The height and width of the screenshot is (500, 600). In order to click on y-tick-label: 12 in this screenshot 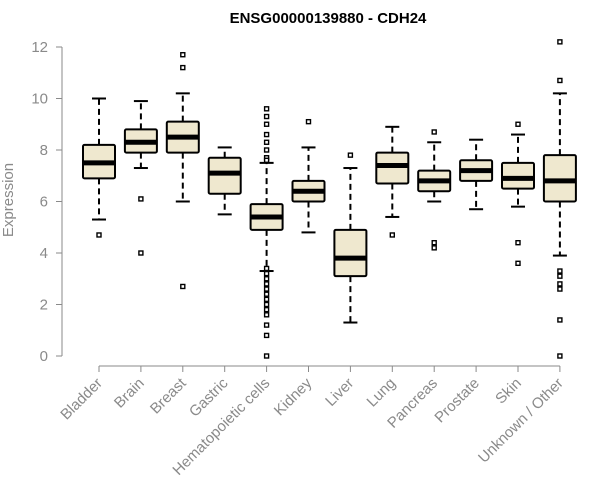, I will do `click(39, 47)`.